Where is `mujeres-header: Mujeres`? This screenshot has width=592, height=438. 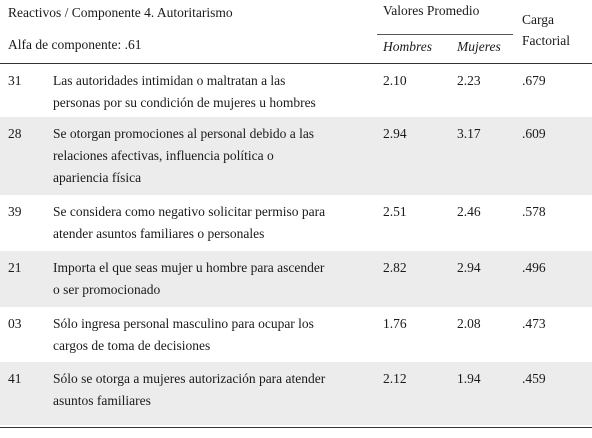 mujeres-header: Mujeres is located at coordinates (479, 46).